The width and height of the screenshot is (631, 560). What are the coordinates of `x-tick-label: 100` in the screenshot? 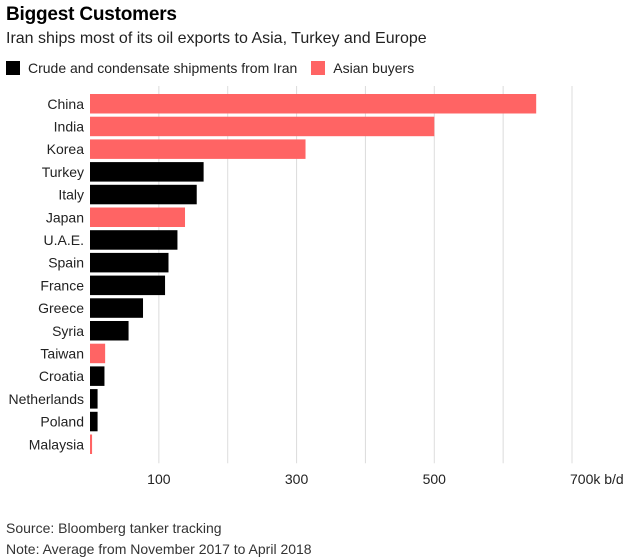 It's located at (159, 478).